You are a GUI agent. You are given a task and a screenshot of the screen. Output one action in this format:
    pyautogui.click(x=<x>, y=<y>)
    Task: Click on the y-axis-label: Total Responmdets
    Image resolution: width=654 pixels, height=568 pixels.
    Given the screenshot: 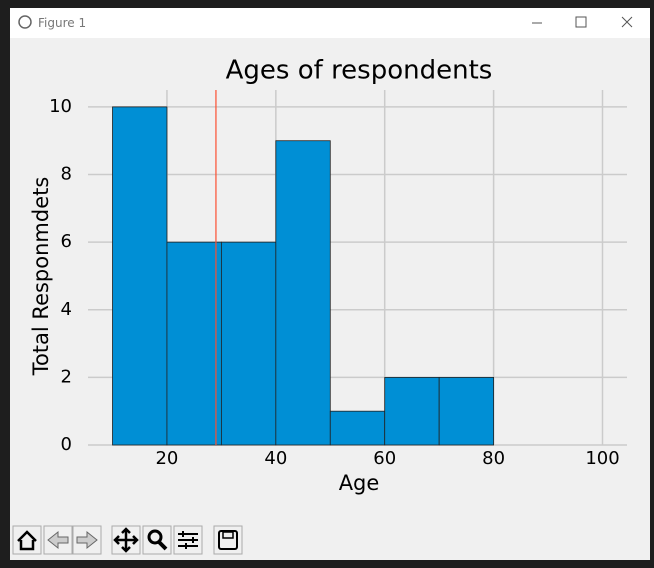 What is the action you would take?
    pyautogui.click(x=41, y=277)
    